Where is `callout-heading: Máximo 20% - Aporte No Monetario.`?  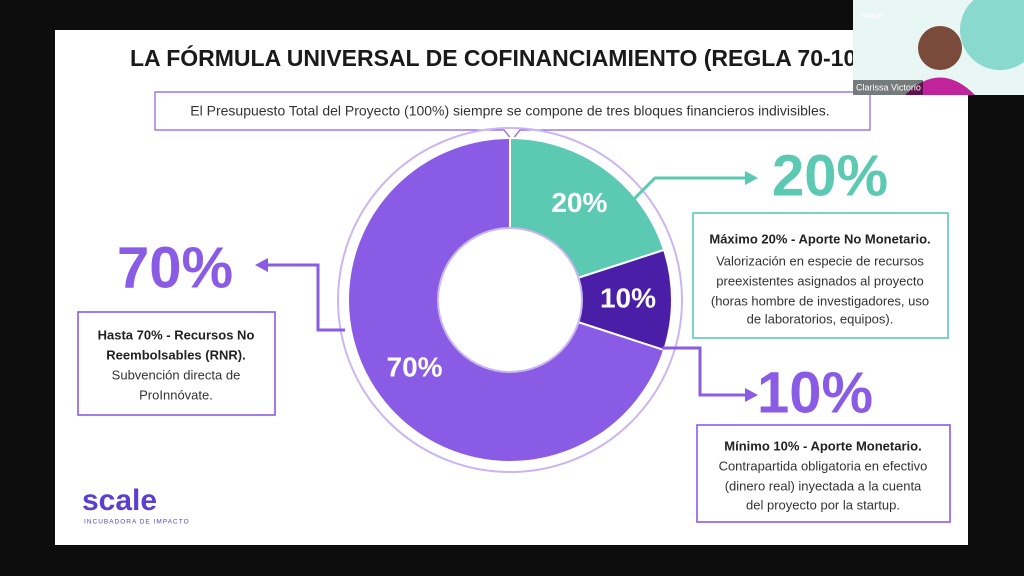
callout-heading: Máximo 20% - Aporte No Monetario. is located at coordinates (819, 238).